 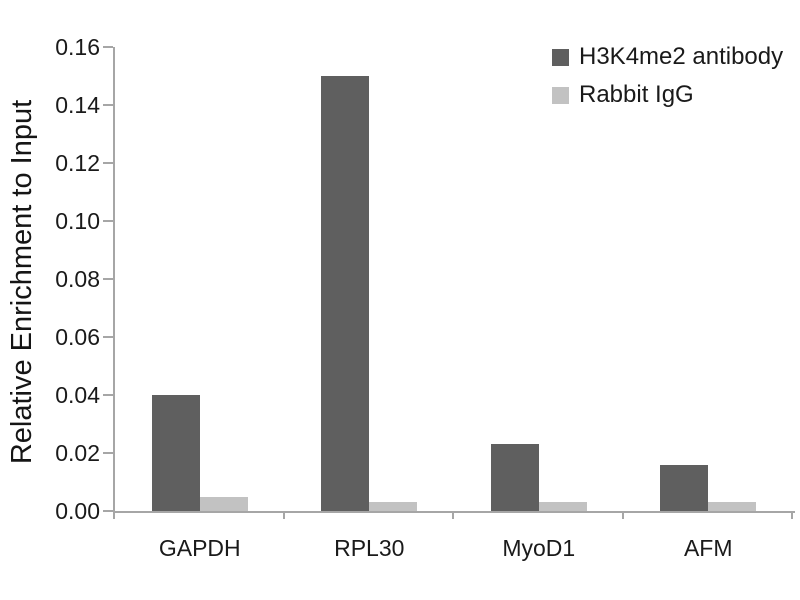 I want to click on legend-item-h3k4me2-antibody: H3K4me2 antibody, so click(x=668, y=56).